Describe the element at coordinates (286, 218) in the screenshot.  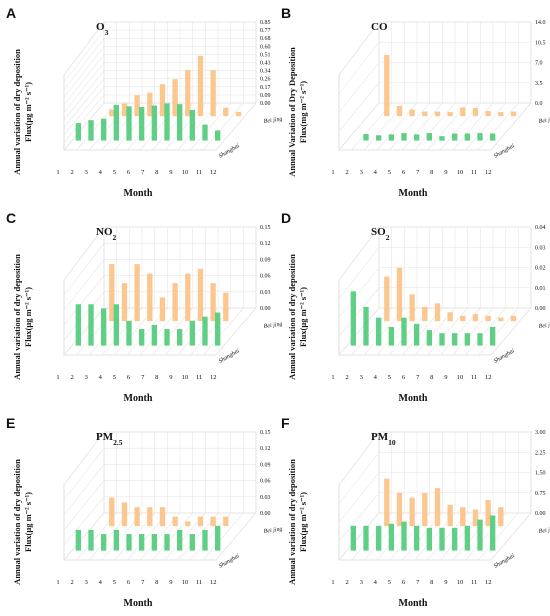
I see `panel-letter: D` at that location.